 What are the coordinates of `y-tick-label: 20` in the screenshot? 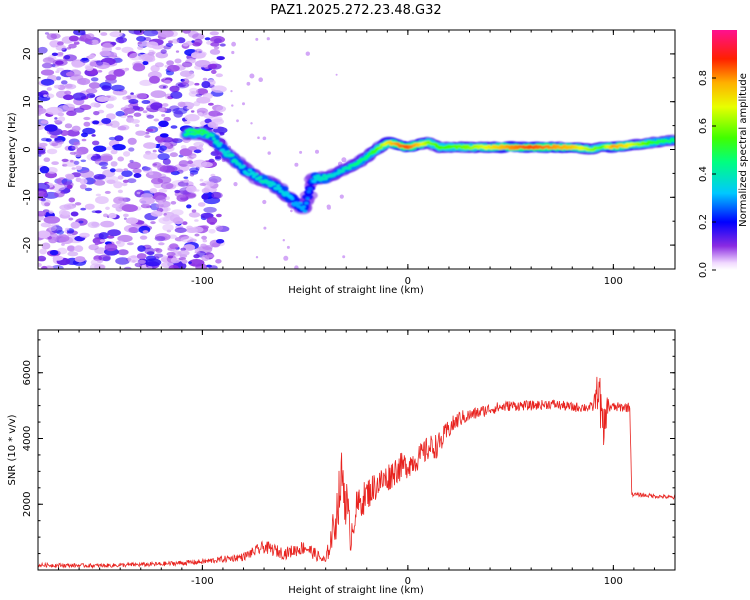 It's located at (27, 54).